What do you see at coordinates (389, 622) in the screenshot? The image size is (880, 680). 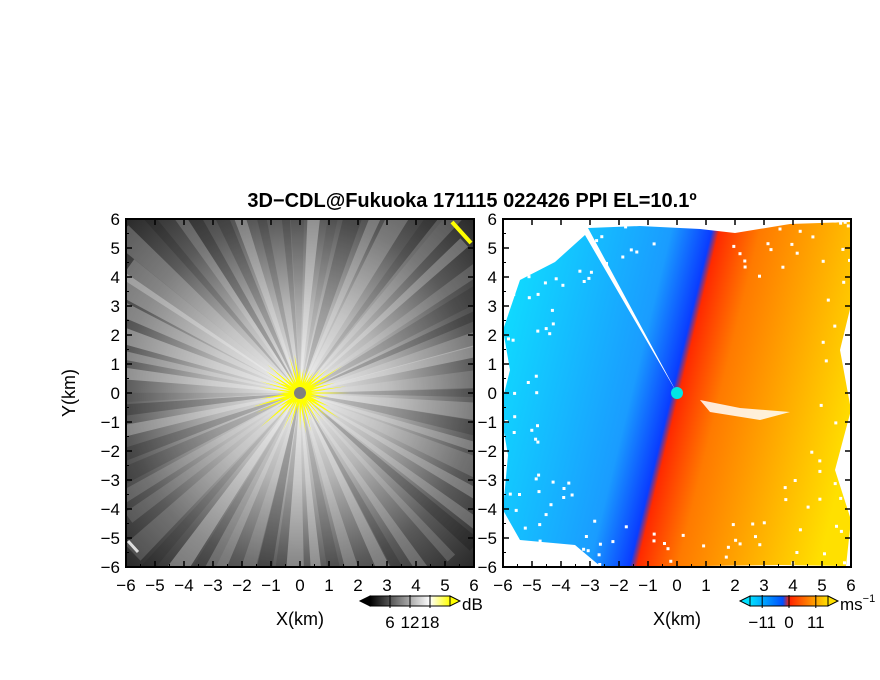 I see `colorbar-tick-label: 6` at bounding box center [389, 622].